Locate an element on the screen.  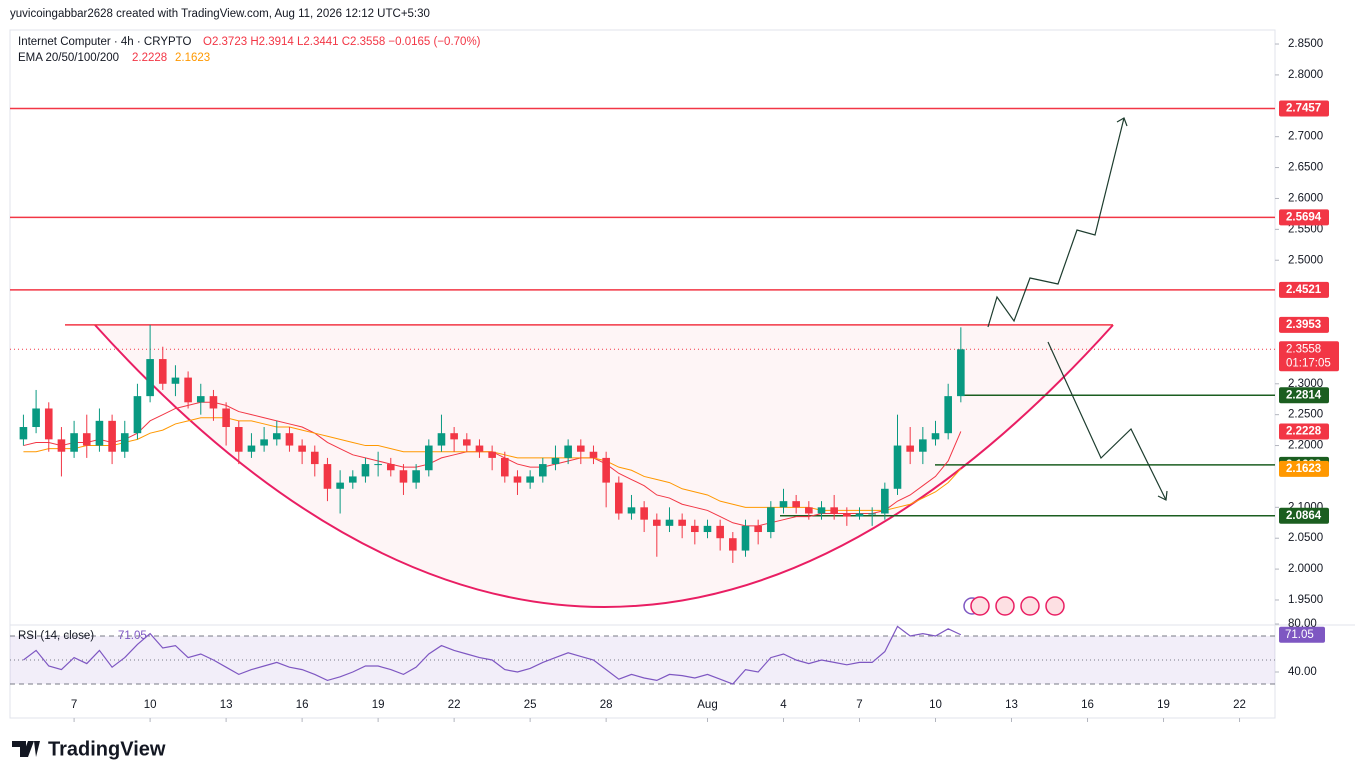
bull-projection is located at coordinates (1056, 222).